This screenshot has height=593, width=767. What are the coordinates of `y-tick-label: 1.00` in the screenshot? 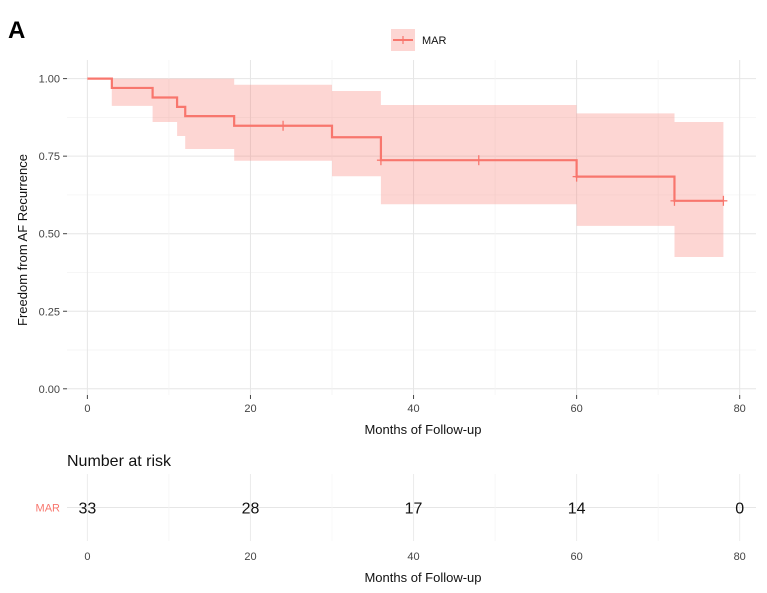 It's located at (49, 80).